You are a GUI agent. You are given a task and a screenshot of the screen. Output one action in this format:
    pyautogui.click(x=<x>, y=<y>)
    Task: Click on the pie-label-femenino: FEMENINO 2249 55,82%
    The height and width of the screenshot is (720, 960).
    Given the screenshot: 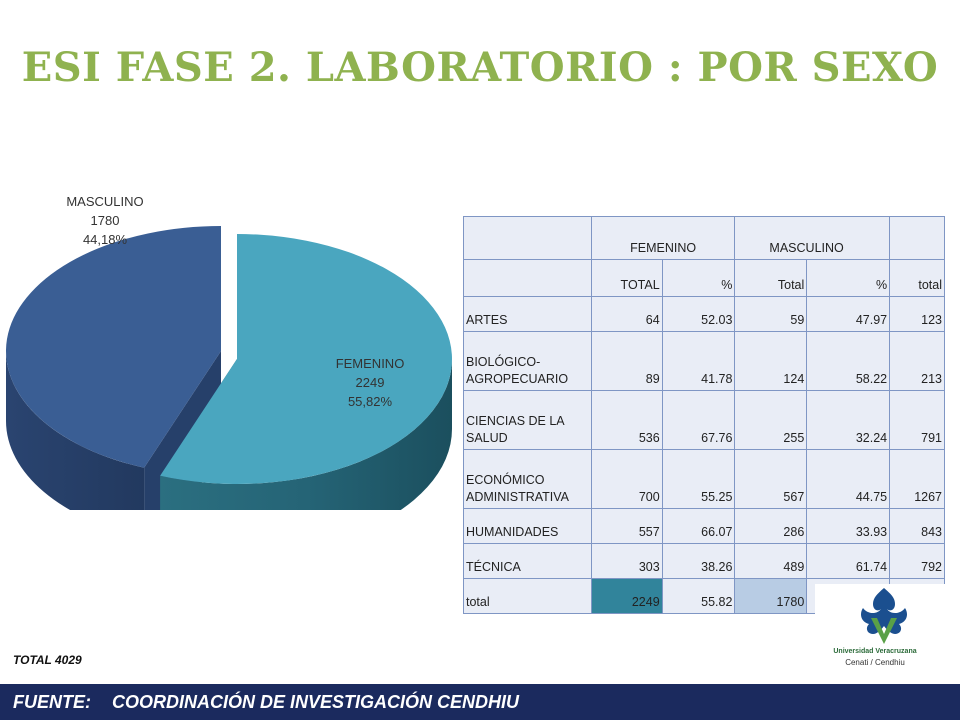 What is the action you would take?
    pyautogui.click(x=370, y=382)
    